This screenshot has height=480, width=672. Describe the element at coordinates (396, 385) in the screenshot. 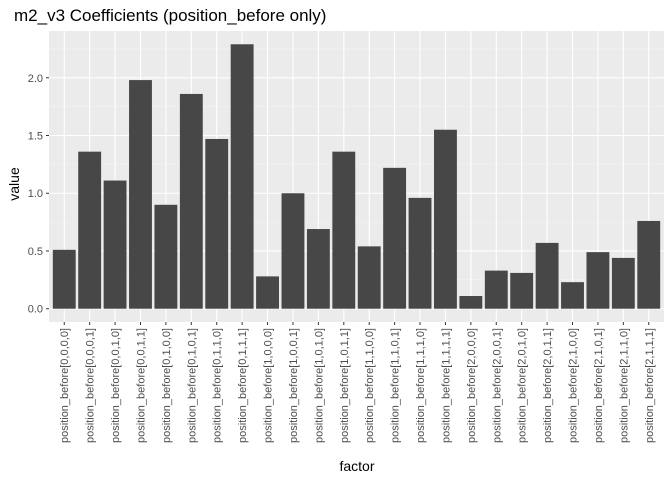

I see `x-tick-label: position_before[1,1,0,1]` at that location.